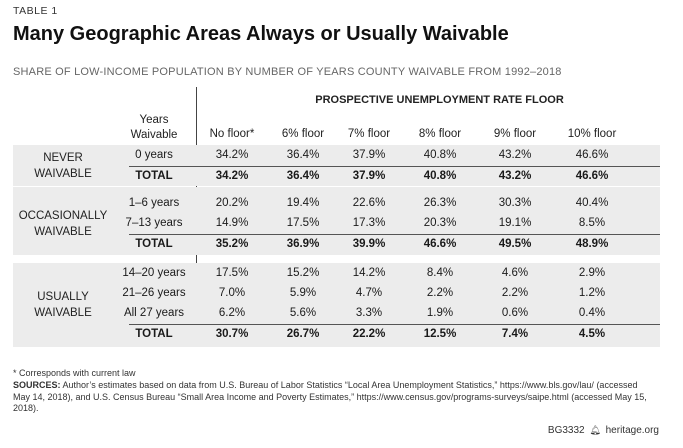  What do you see at coordinates (592, 203) in the screenshot?
I see `table-cell: 40.4%` at bounding box center [592, 203].